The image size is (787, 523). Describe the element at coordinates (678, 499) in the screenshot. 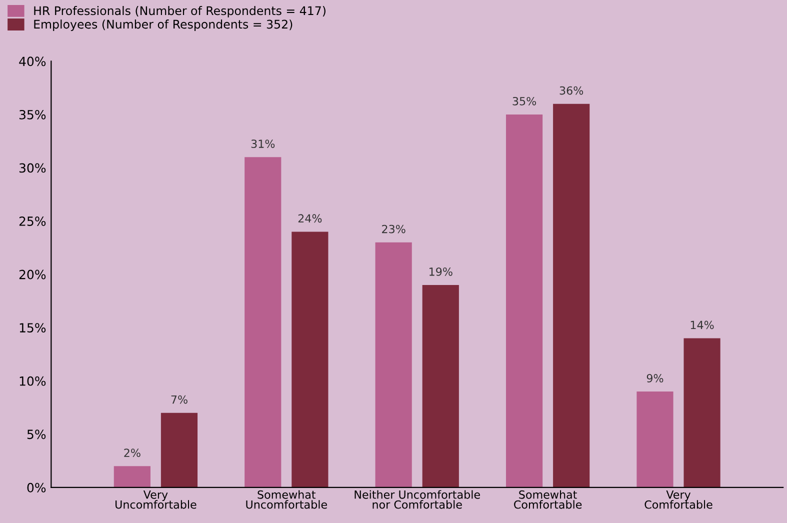

I see `x-tick-label: Very Comfortable` at that location.